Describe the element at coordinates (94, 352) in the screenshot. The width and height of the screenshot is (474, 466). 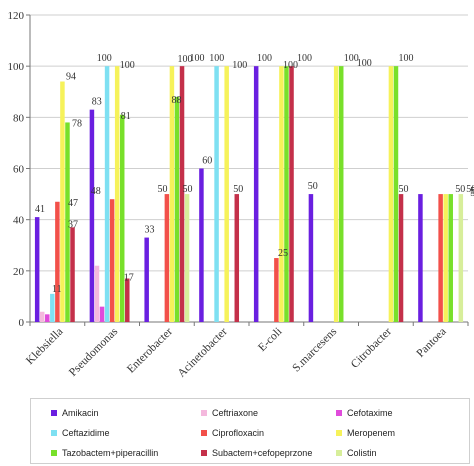
I see `x-tick-label: Pseudomonas` at that location.